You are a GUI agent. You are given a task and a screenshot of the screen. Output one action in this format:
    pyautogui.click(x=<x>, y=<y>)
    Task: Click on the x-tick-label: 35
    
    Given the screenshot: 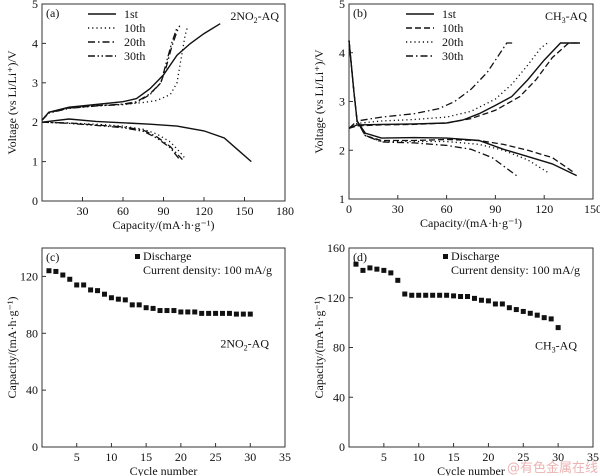 What is the action you would take?
    pyautogui.click(x=593, y=457)
    